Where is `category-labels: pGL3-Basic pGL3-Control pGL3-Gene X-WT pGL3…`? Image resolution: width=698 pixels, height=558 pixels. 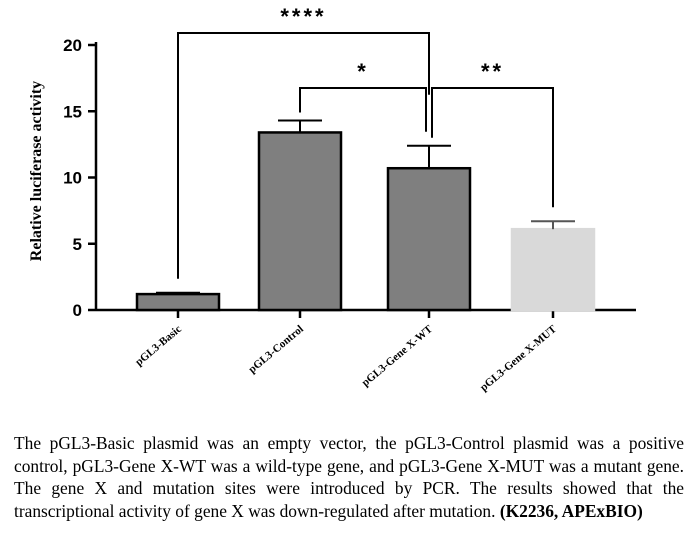
category-labels: pGL3-Basic pGL3-Control pGL3-Gene X-WT pGL3… is located at coordinates (346, 358).